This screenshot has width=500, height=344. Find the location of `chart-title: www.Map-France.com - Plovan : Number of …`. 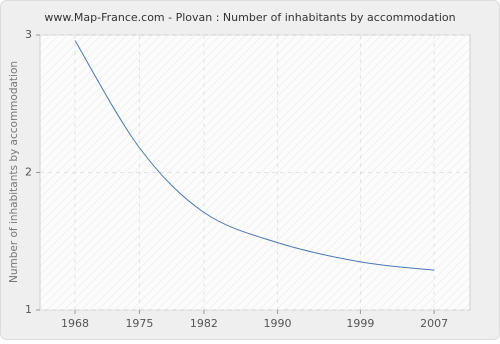

chart-title: www.Map-France.com - Plovan : Number of … is located at coordinates (249, 17).